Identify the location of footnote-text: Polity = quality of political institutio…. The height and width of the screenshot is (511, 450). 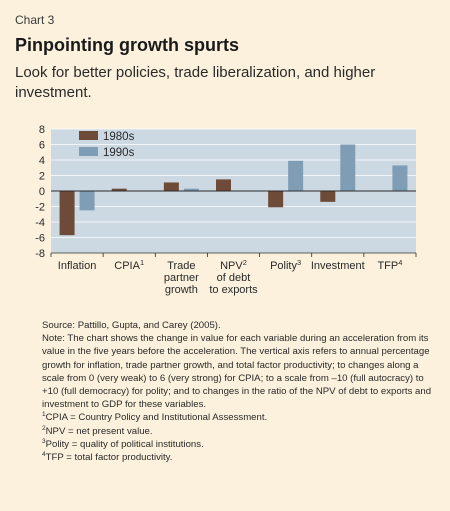
(124, 444).